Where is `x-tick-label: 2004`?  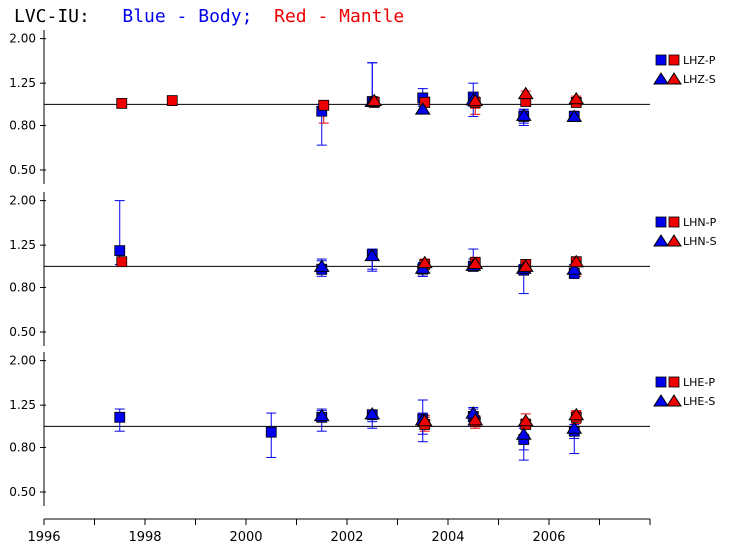 x-tick-label: 2004 is located at coordinates (447, 537).